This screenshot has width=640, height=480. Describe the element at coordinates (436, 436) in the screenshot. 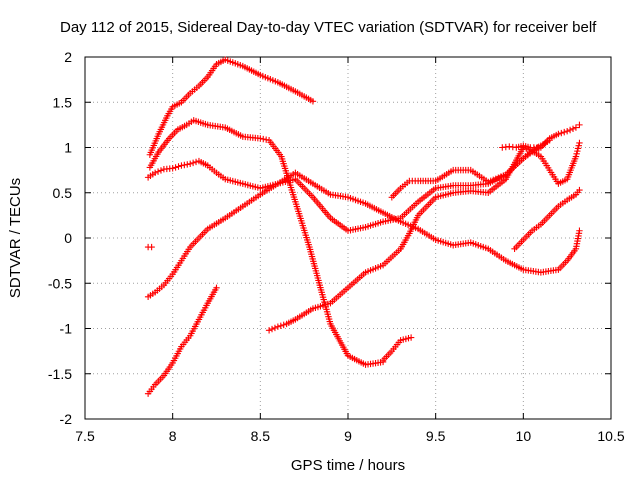

I see `x-tick-label: 9.5` at that location.